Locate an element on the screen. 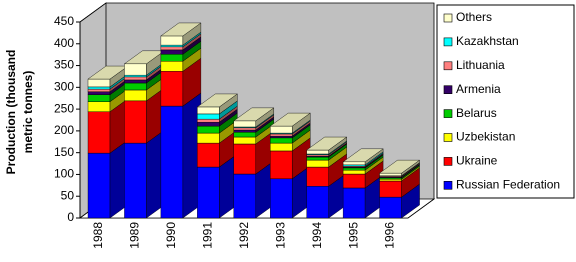  legend-label: Belarus is located at coordinates (476, 113).